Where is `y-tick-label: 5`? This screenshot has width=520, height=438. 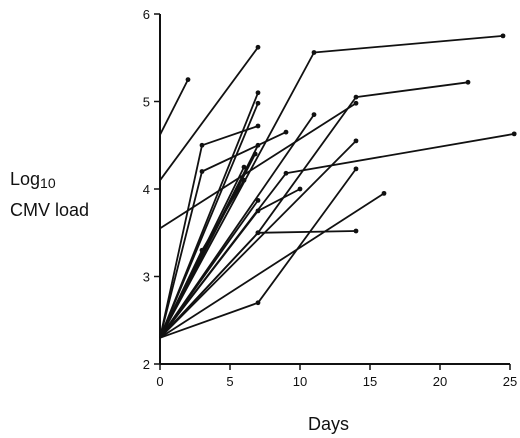 y-tick-label: 5 is located at coordinates (146, 102).